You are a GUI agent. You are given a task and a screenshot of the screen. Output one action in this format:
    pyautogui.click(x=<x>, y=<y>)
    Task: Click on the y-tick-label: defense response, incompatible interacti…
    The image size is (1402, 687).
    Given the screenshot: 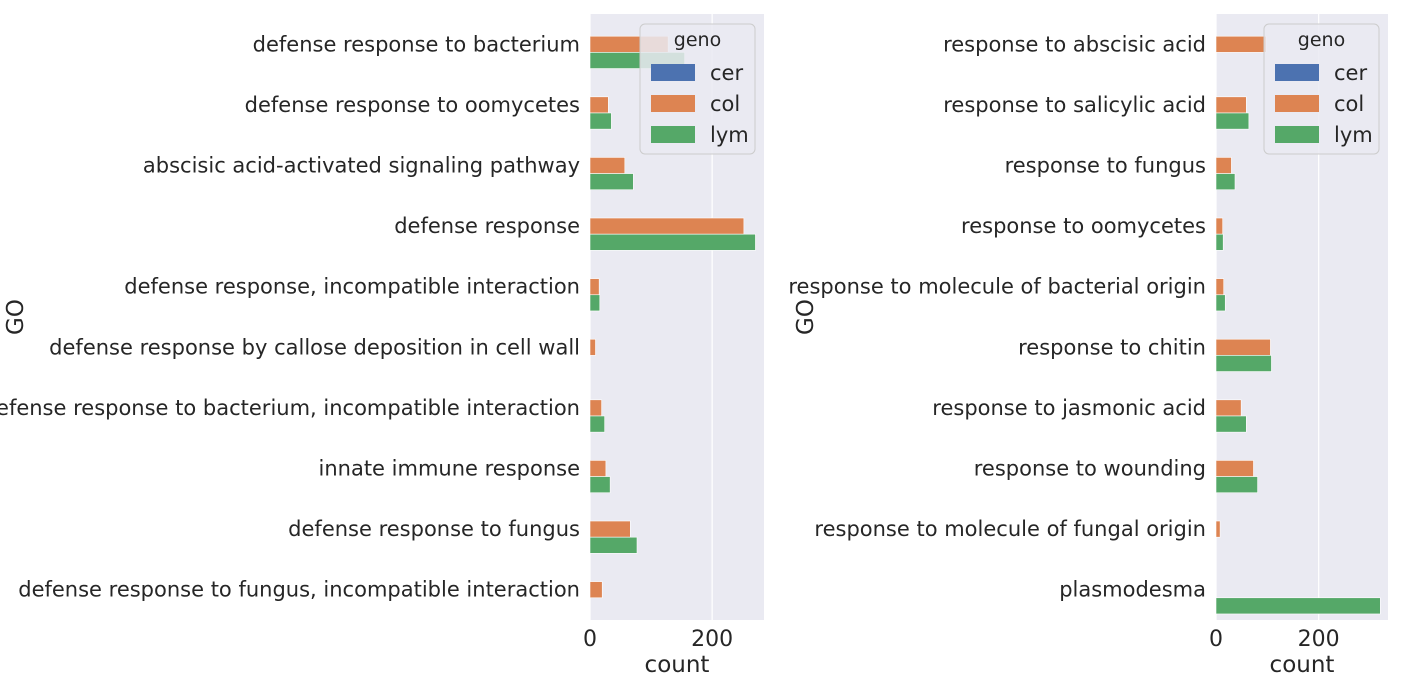 What is the action you would take?
    pyautogui.click(x=352, y=287)
    